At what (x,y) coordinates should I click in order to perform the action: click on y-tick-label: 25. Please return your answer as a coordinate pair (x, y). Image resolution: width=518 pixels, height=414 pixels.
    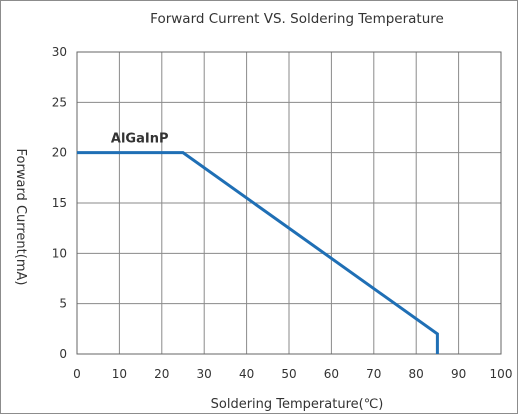
    Looking at the image, I should click on (59, 102).